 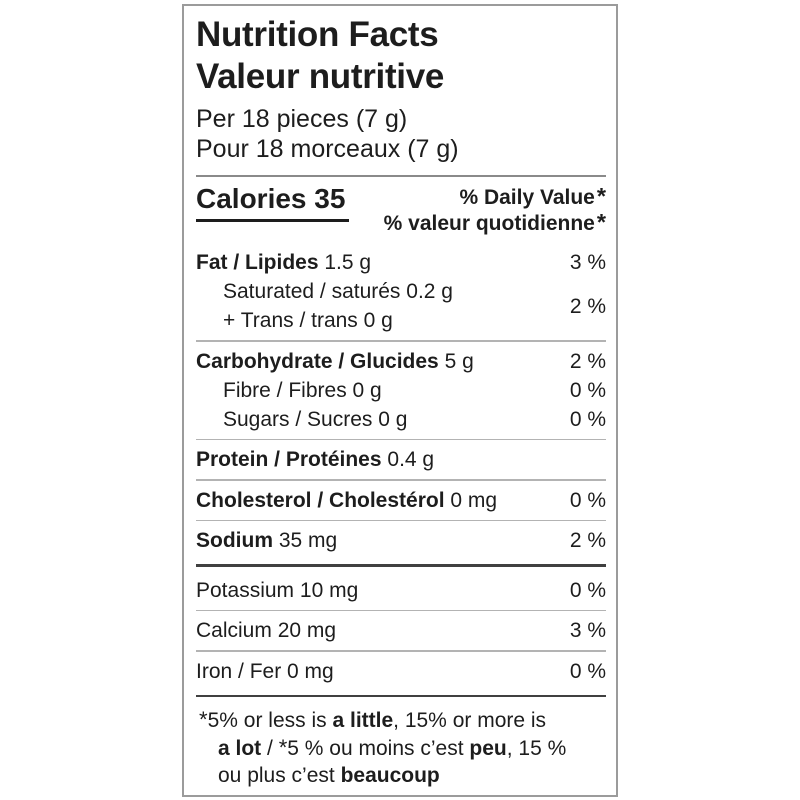 What do you see at coordinates (401, 540) in the screenshot?
I see `row-sodium: Sodium 35 mg 2 %` at bounding box center [401, 540].